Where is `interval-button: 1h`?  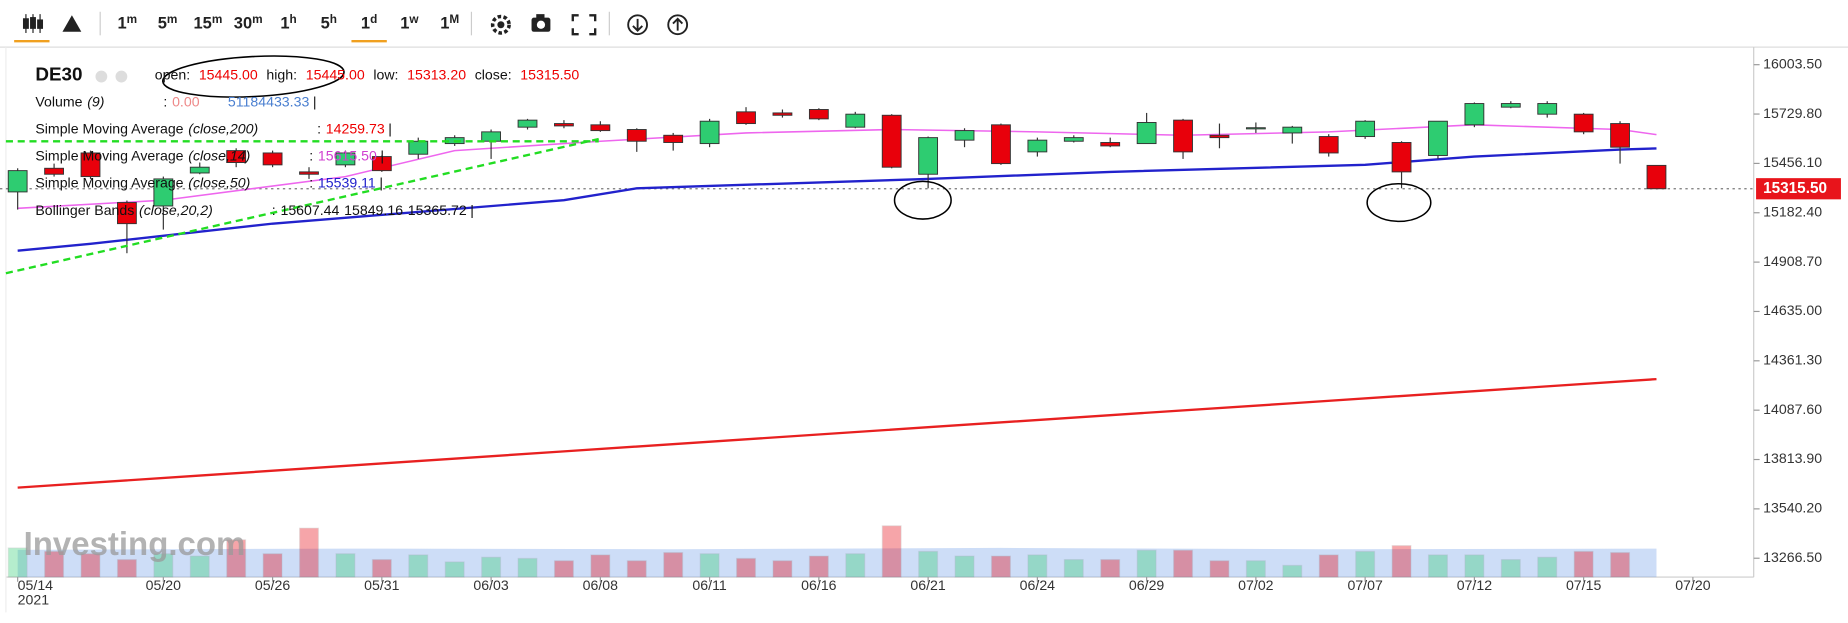 interval-button: 1h is located at coordinates (288, 23).